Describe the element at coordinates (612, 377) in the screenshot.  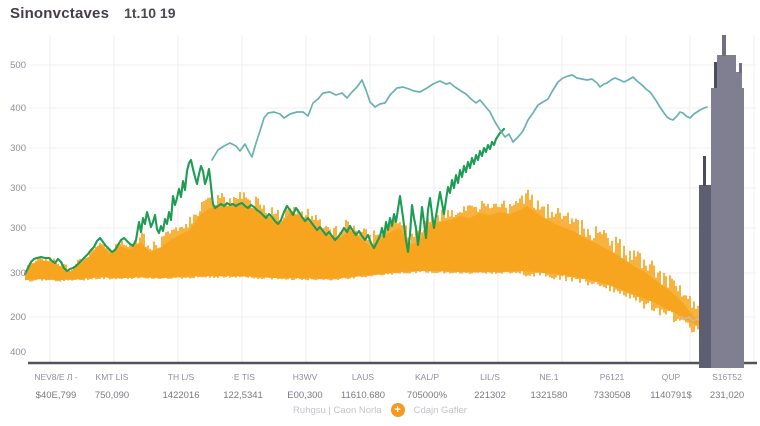
I see `x-axis-label: P6121` at that location.